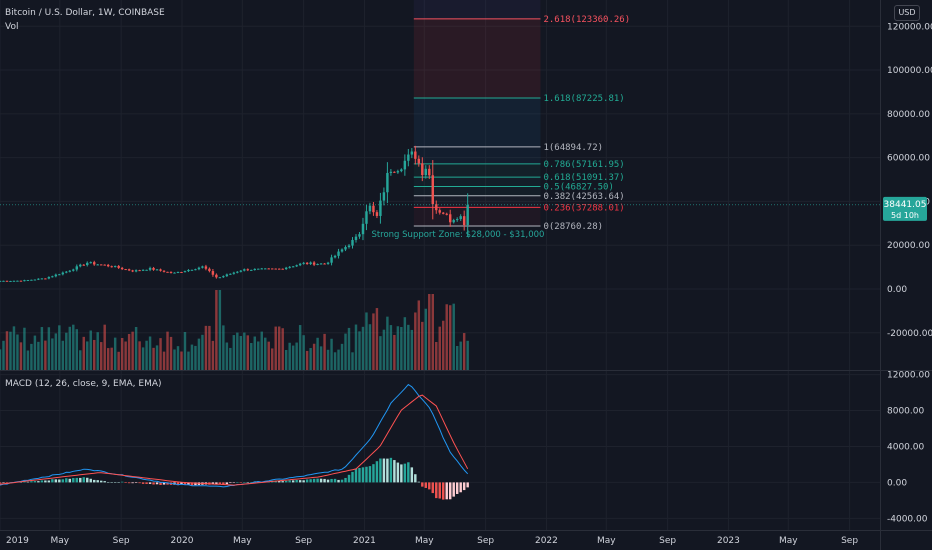 The height and width of the screenshot is (550, 932). I want to click on fib-level-label: 1(64894.72), so click(573, 148).